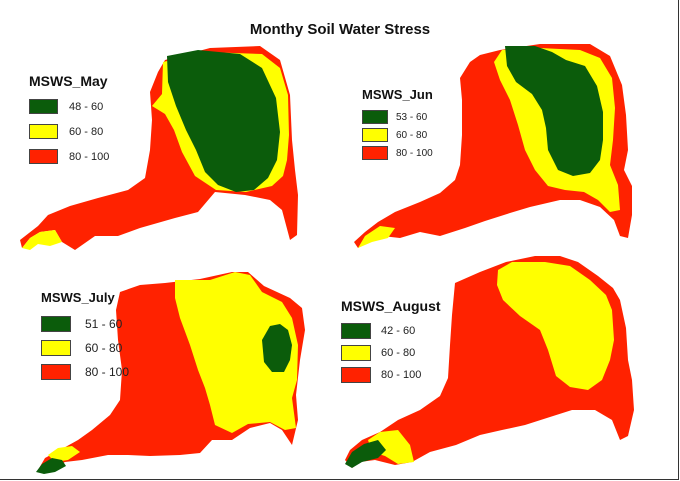 The width and height of the screenshot is (680, 481). Describe the element at coordinates (391, 306) in the screenshot. I see `legend-title: MSWS_August` at that location.